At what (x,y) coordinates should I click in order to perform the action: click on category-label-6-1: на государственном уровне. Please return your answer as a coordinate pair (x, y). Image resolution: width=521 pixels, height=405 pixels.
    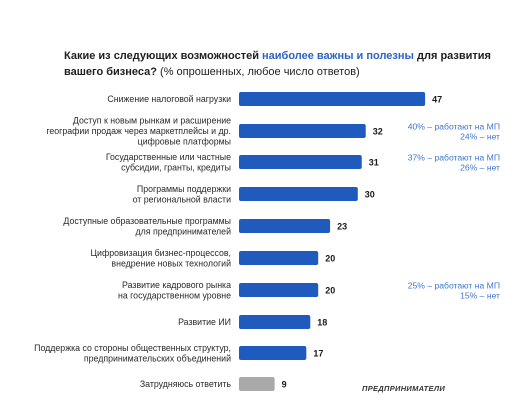
    Looking at the image, I should click on (174, 295).